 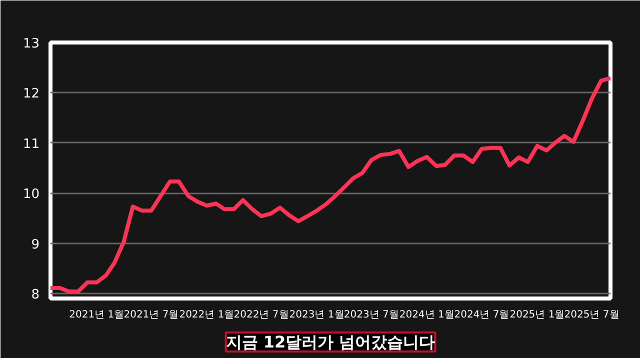 What do you see at coordinates (316, 315) in the screenshot?
I see `x-tick-label: 2023년 1월` at bounding box center [316, 315].